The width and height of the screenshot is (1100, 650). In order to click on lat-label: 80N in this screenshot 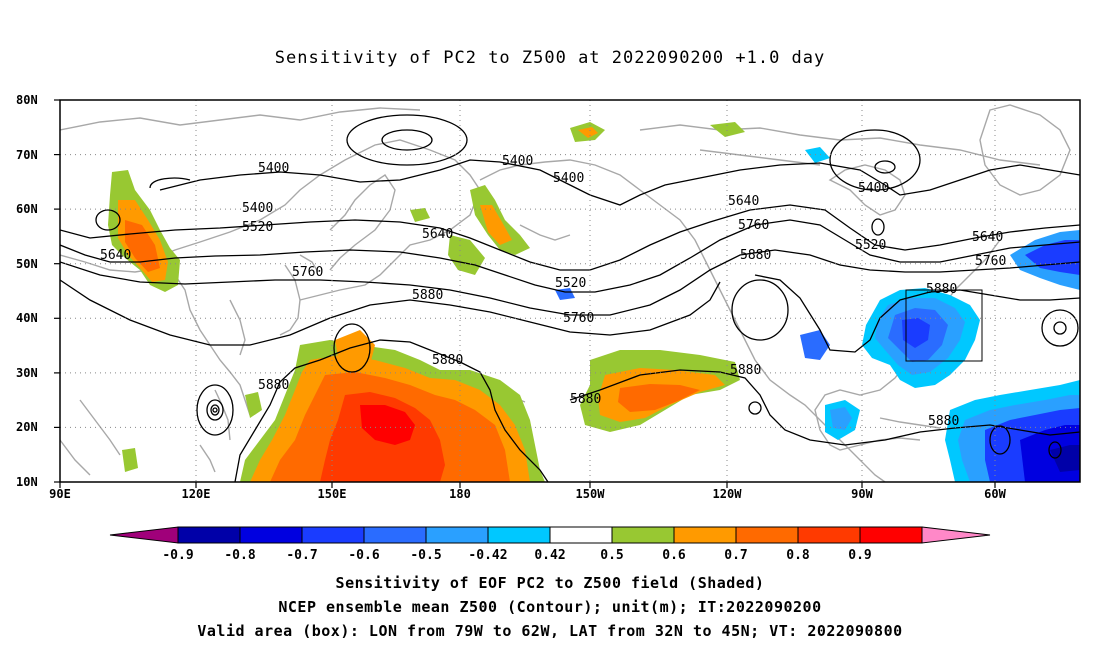, I will do `click(27, 100)`.